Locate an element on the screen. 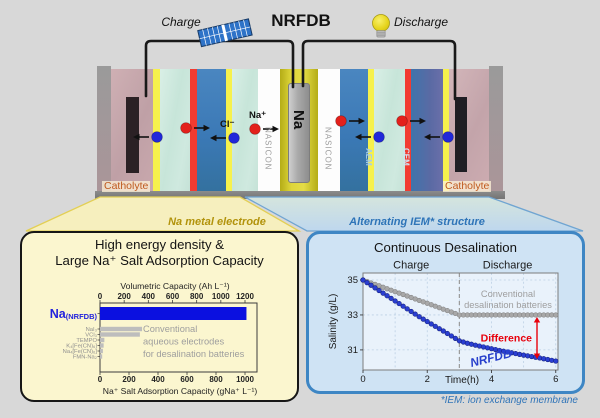  left-panel-tag: Na metal electrode is located at coordinates (217, 222).